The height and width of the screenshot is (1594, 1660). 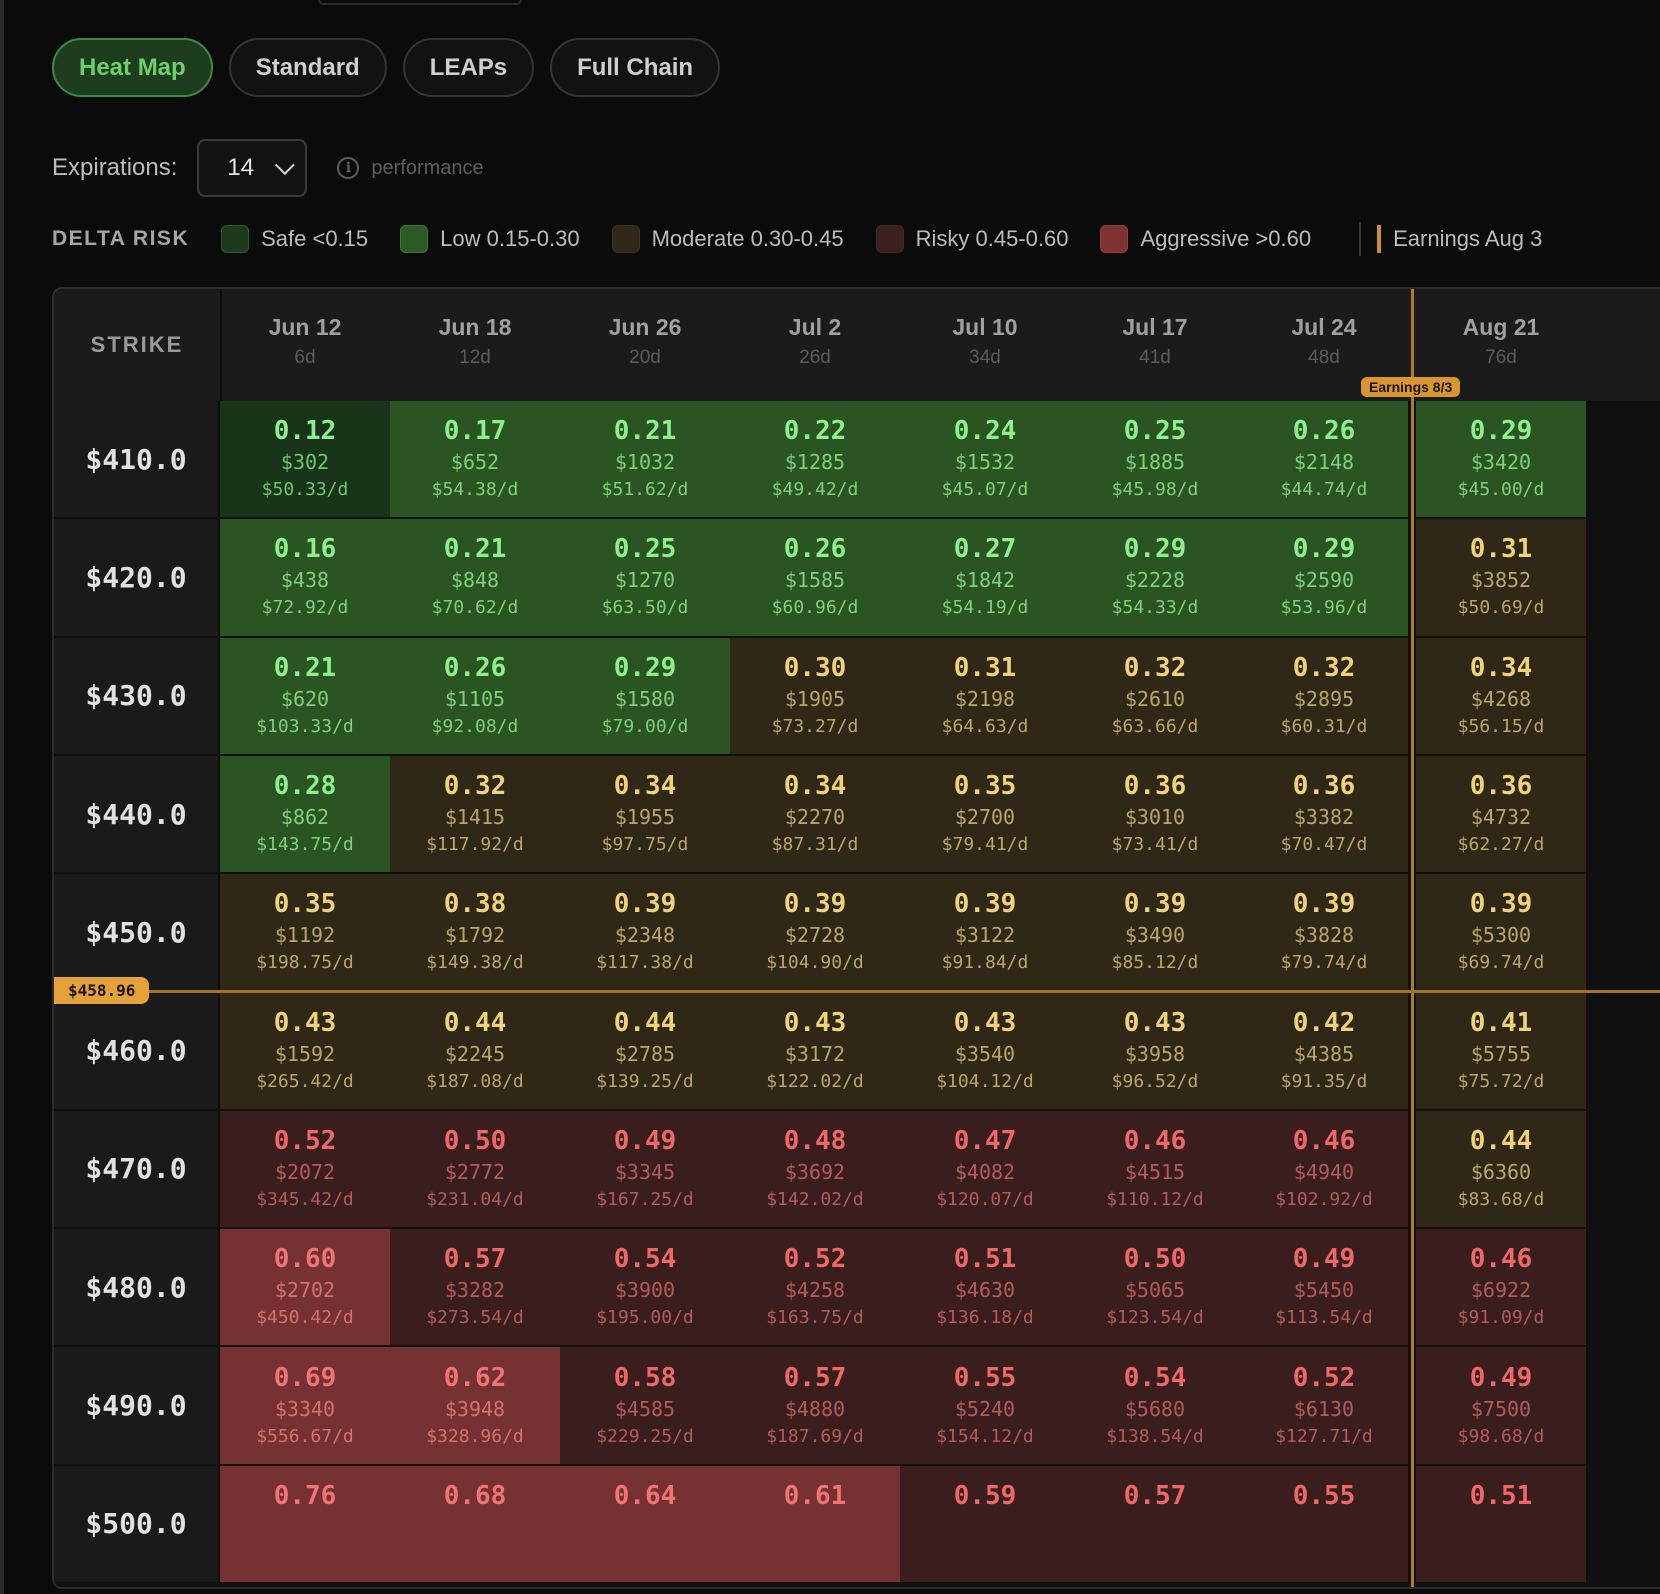 What do you see at coordinates (1324, 345) in the screenshot?
I see `column-header: Jul 24 48d` at bounding box center [1324, 345].